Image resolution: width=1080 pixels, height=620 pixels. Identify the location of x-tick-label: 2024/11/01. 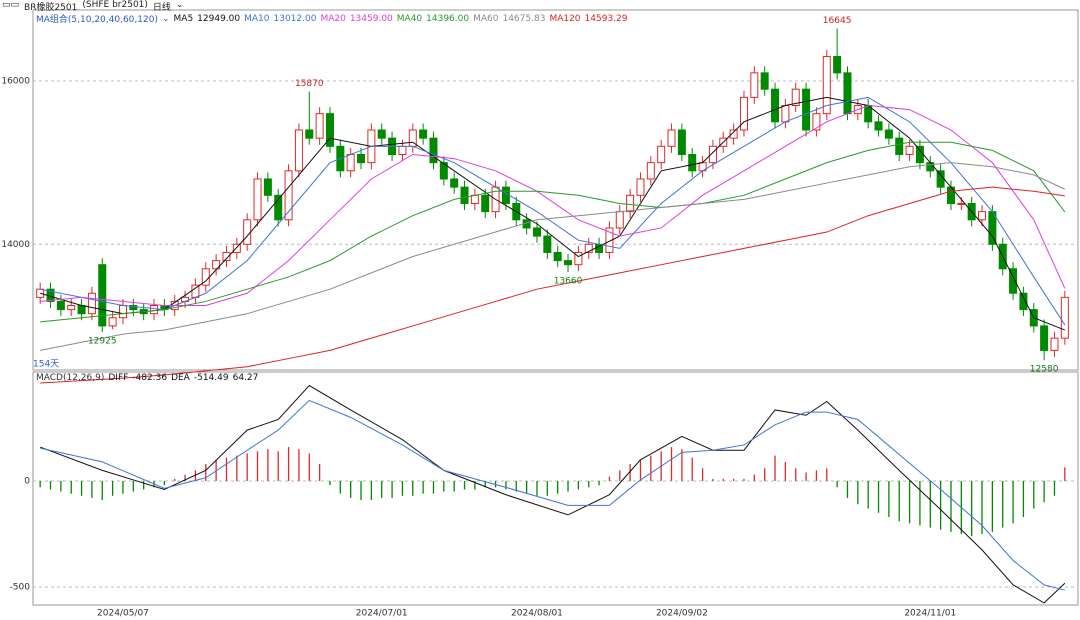
(930, 614).